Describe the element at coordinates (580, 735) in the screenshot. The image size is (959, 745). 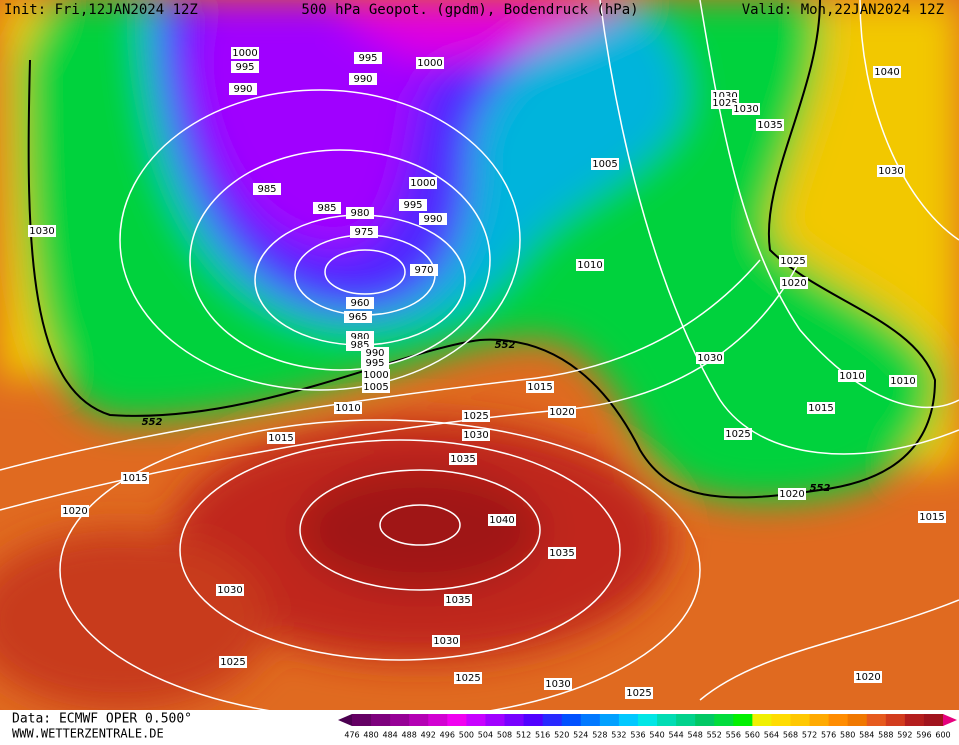
I see `colorbar-label: 524` at that location.